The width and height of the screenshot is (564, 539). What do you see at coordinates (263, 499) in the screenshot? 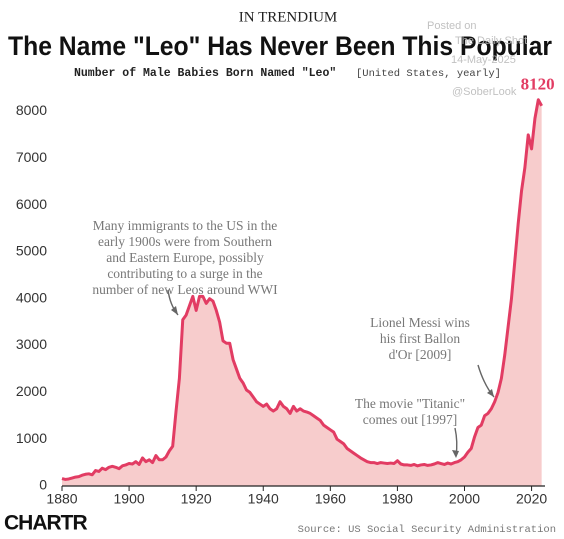
I see `x-tick-label: 1940` at bounding box center [263, 499].